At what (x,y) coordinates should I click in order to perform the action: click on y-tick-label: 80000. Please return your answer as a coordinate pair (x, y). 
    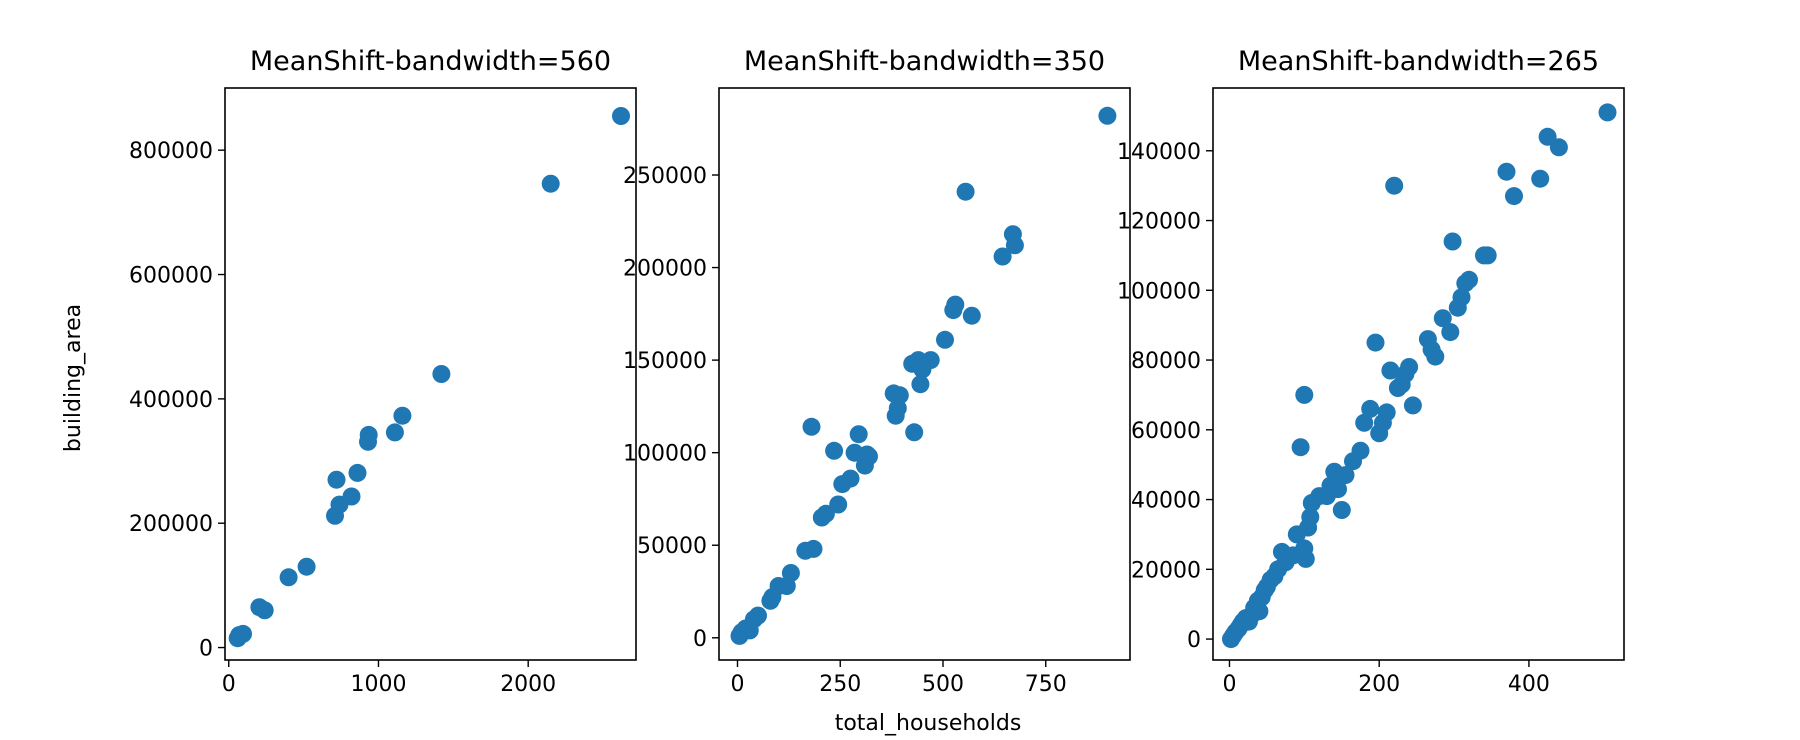
    Looking at the image, I should click on (1166, 361).